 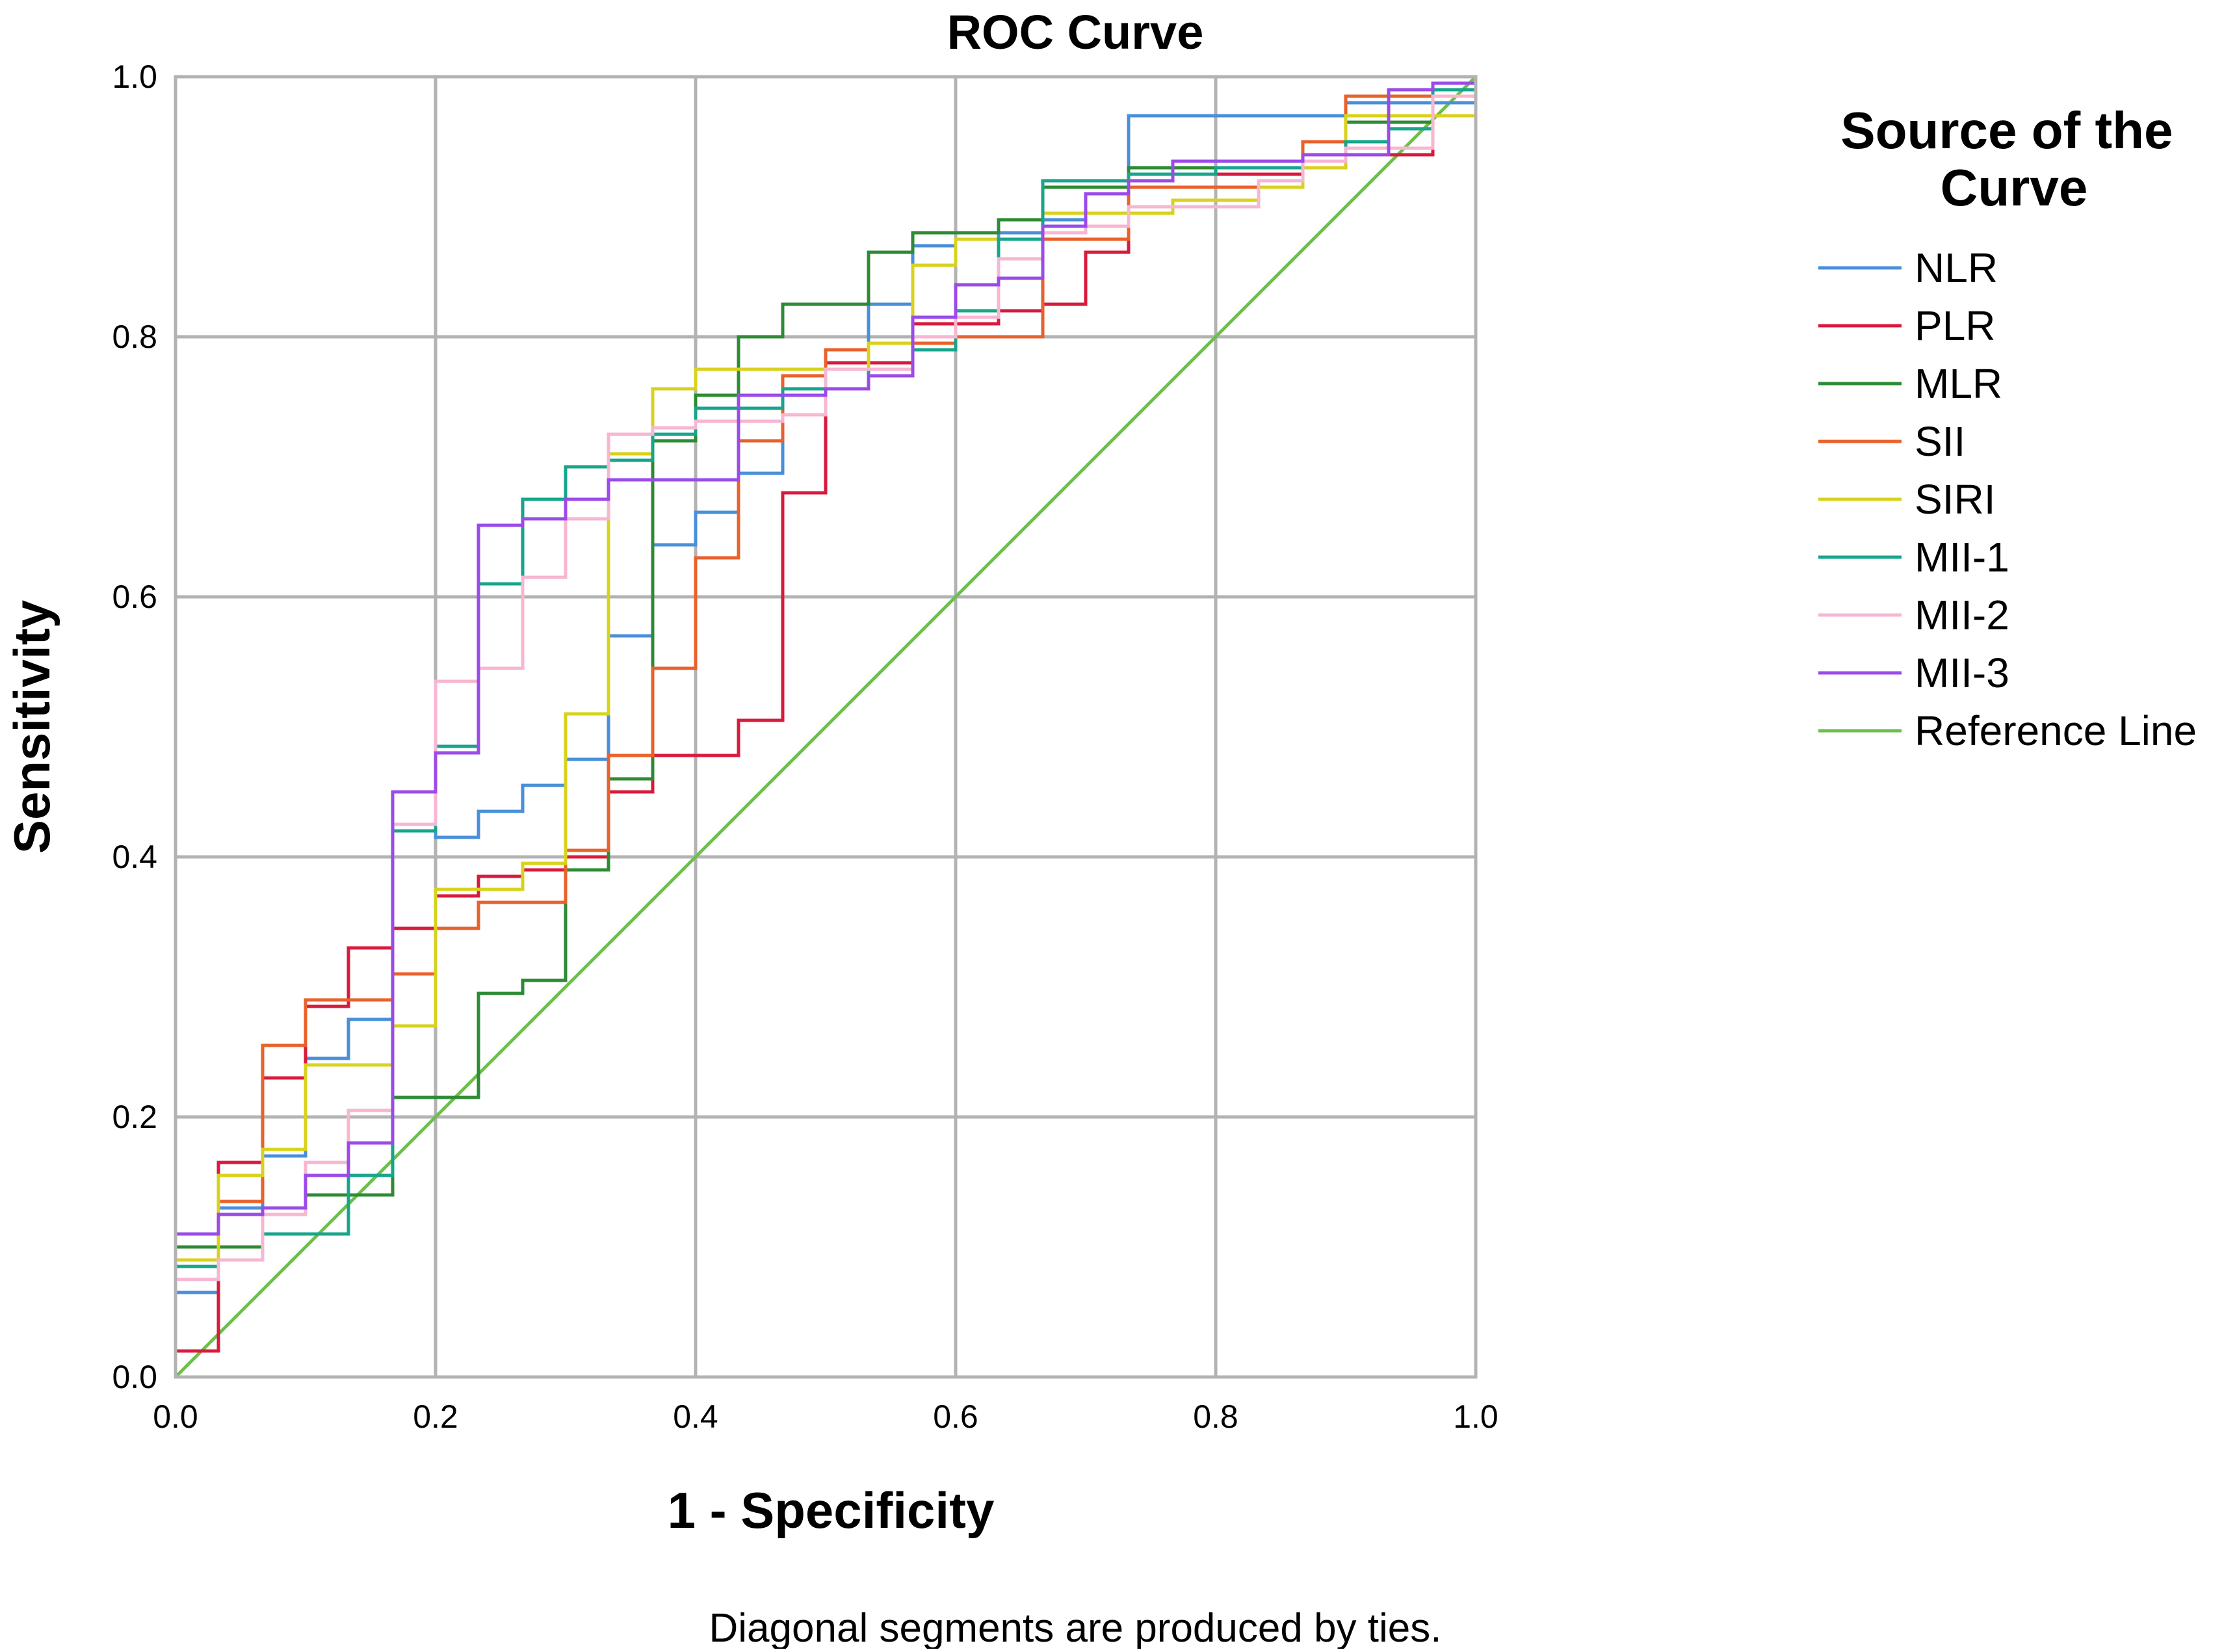 I want to click on legend-item-plr: PLR, so click(x=1907, y=325).